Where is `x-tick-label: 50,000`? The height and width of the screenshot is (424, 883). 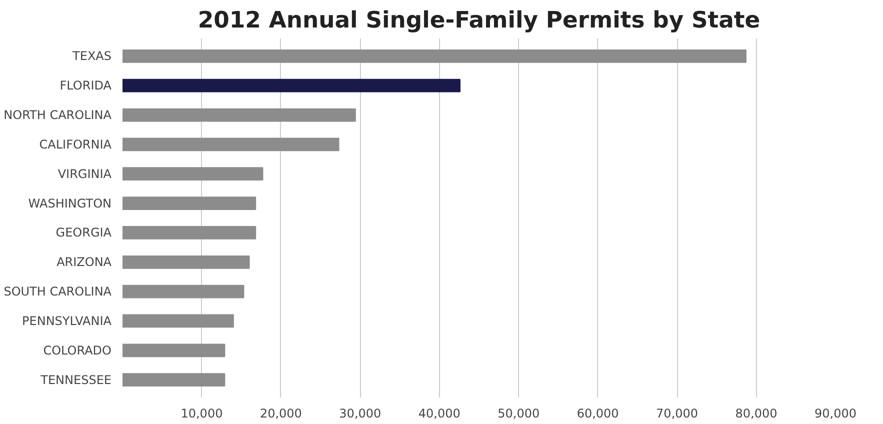
x-tick-label: 50,000 is located at coordinates (519, 413).